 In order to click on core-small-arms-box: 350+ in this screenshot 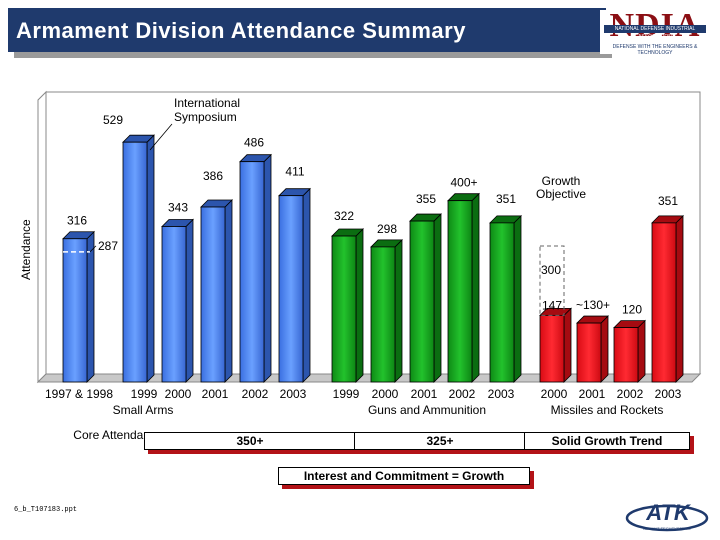, I will do `click(250, 441)`.